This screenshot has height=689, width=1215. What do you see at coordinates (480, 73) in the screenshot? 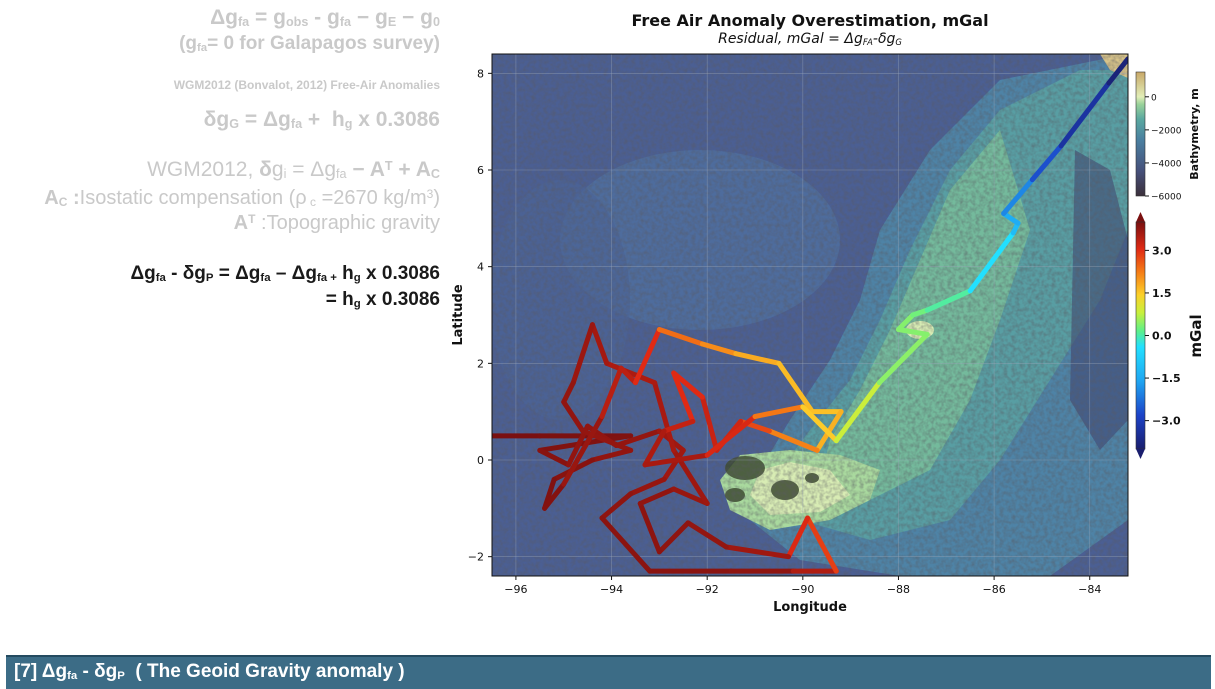
I see `y-tick-label: 8` at bounding box center [480, 73].